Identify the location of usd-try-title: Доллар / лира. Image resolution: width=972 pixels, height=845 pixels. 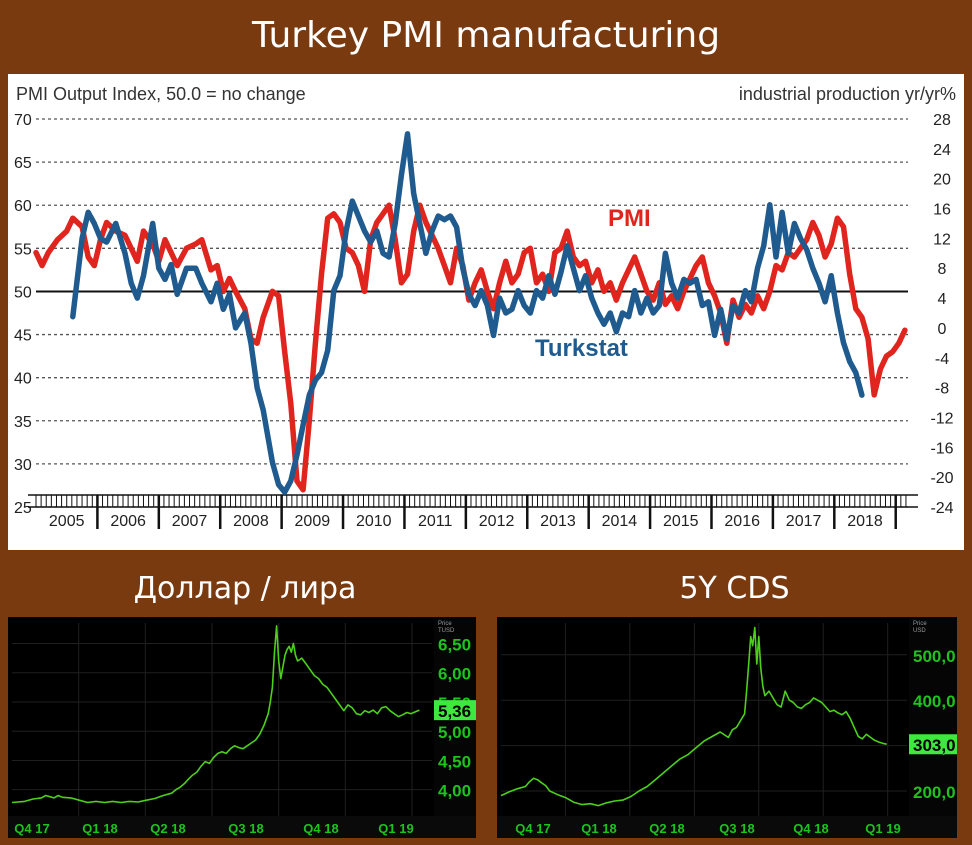
(245, 588).